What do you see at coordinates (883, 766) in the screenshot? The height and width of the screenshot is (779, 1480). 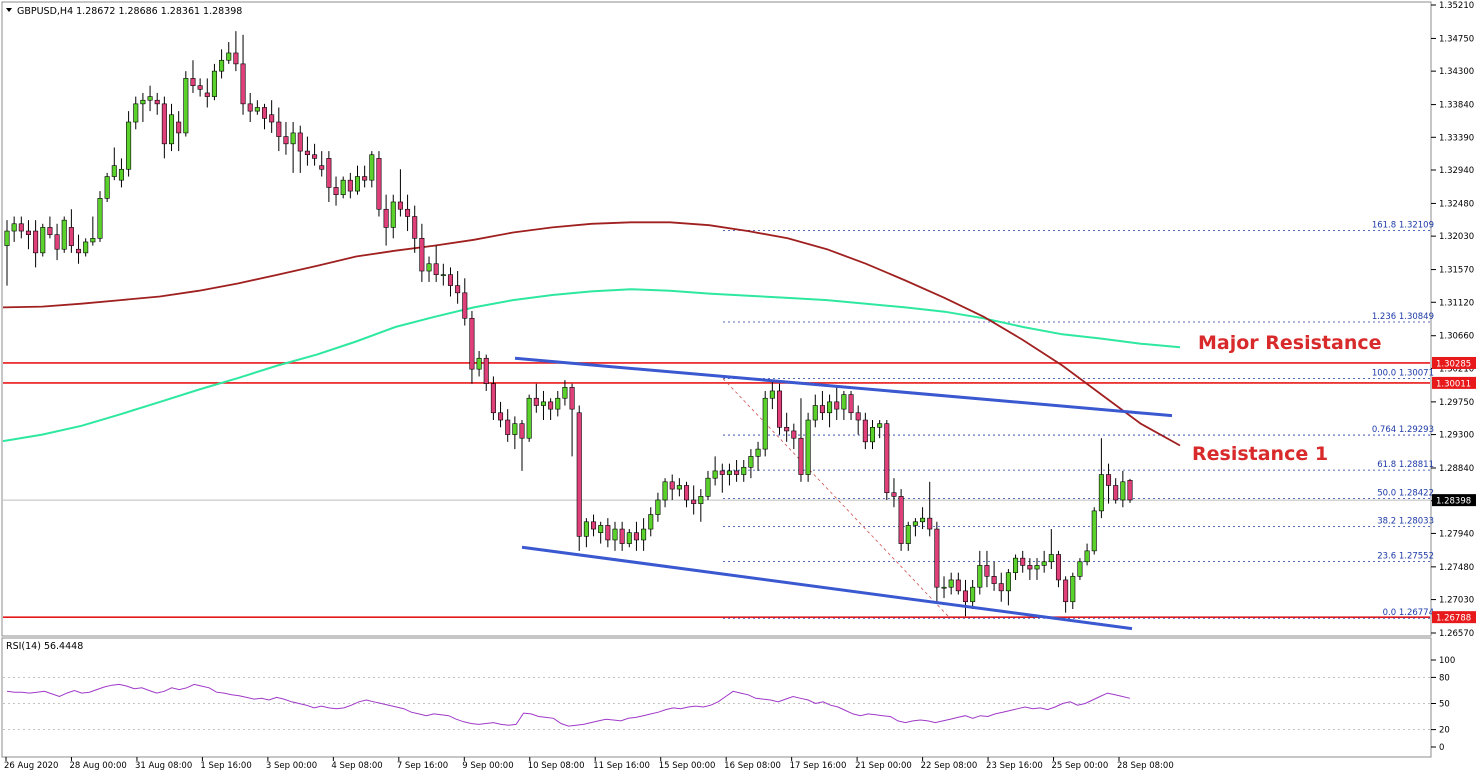 I see `time-tick-label: 21 Sep 00:00` at bounding box center [883, 766].